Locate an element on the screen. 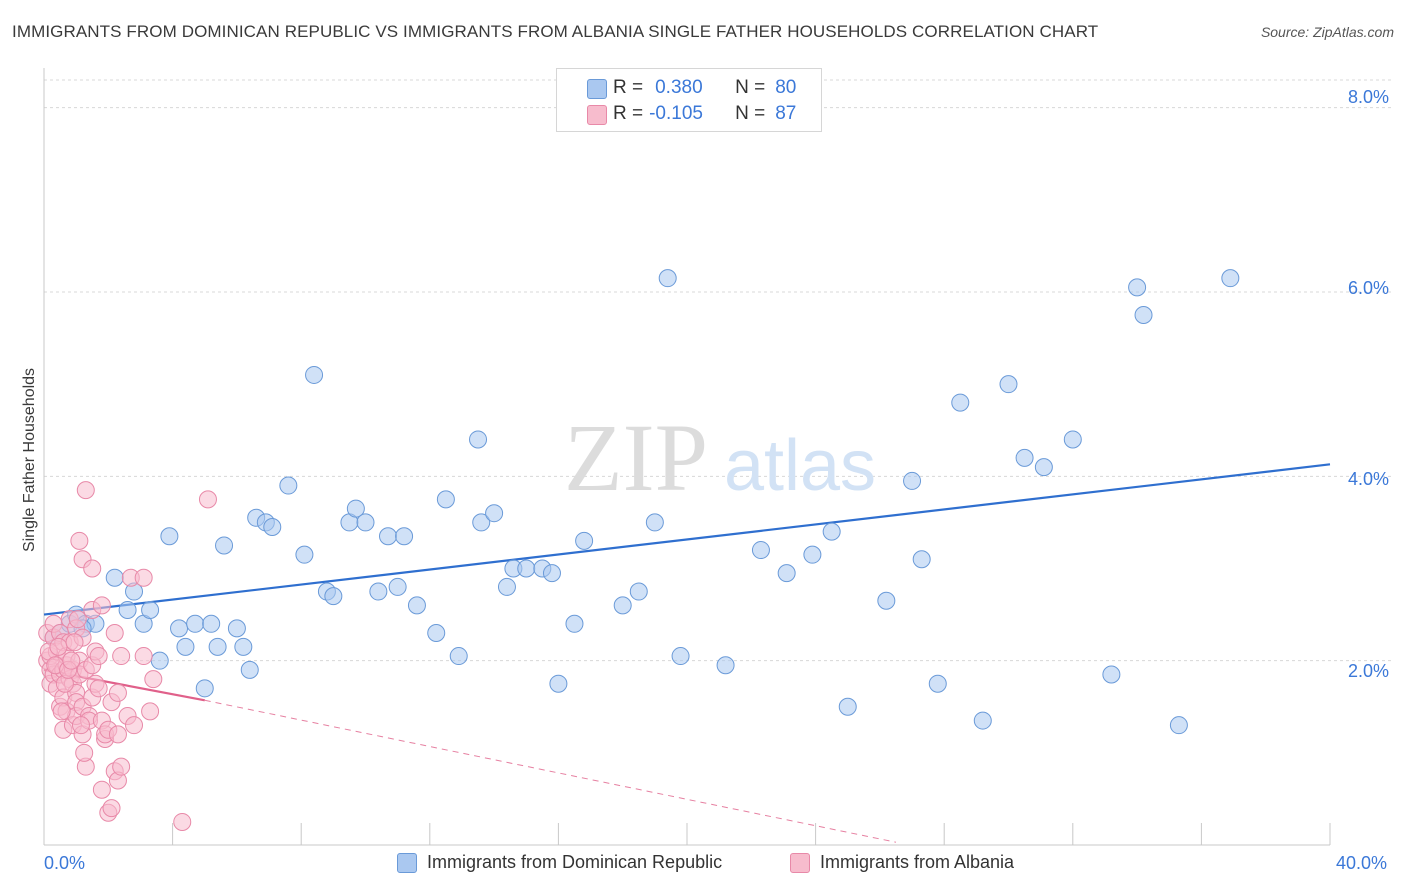 The width and height of the screenshot is (1406, 892). watermark-atlas: atlas is located at coordinates (800, 466).